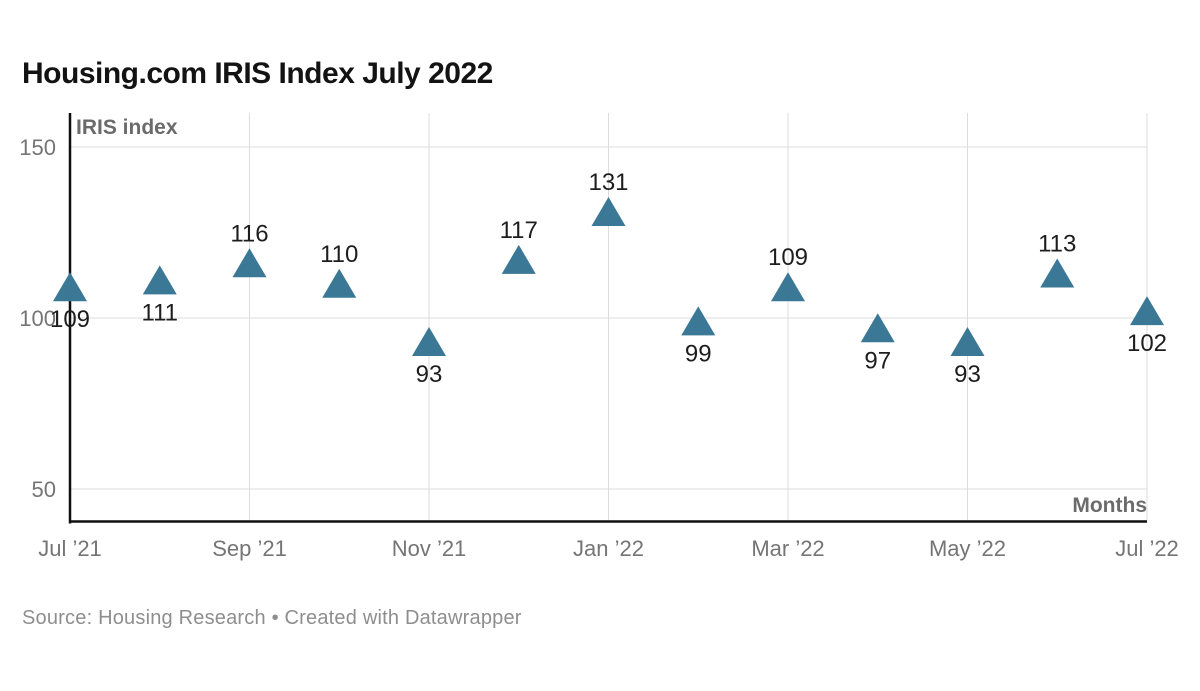  I want to click on x-tick-label: Mar ’22, so click(787, 548).